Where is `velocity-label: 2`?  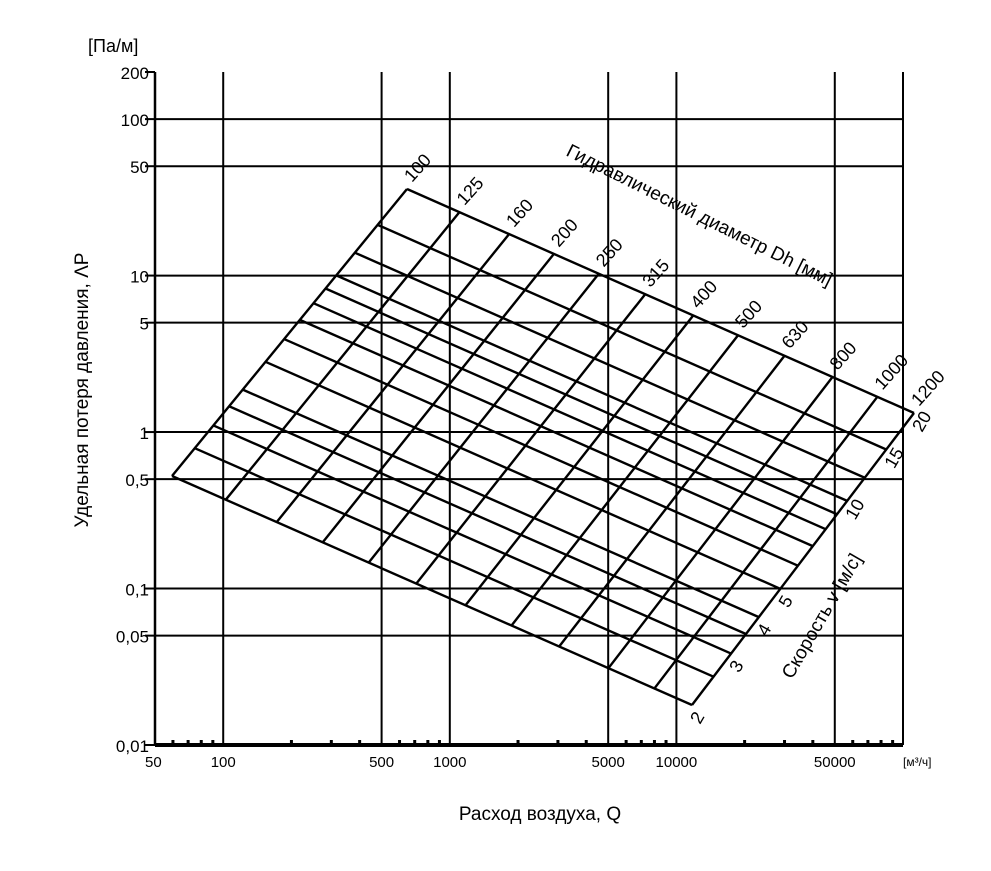
velocity-label: 2 is located at coordinates (697, 717).